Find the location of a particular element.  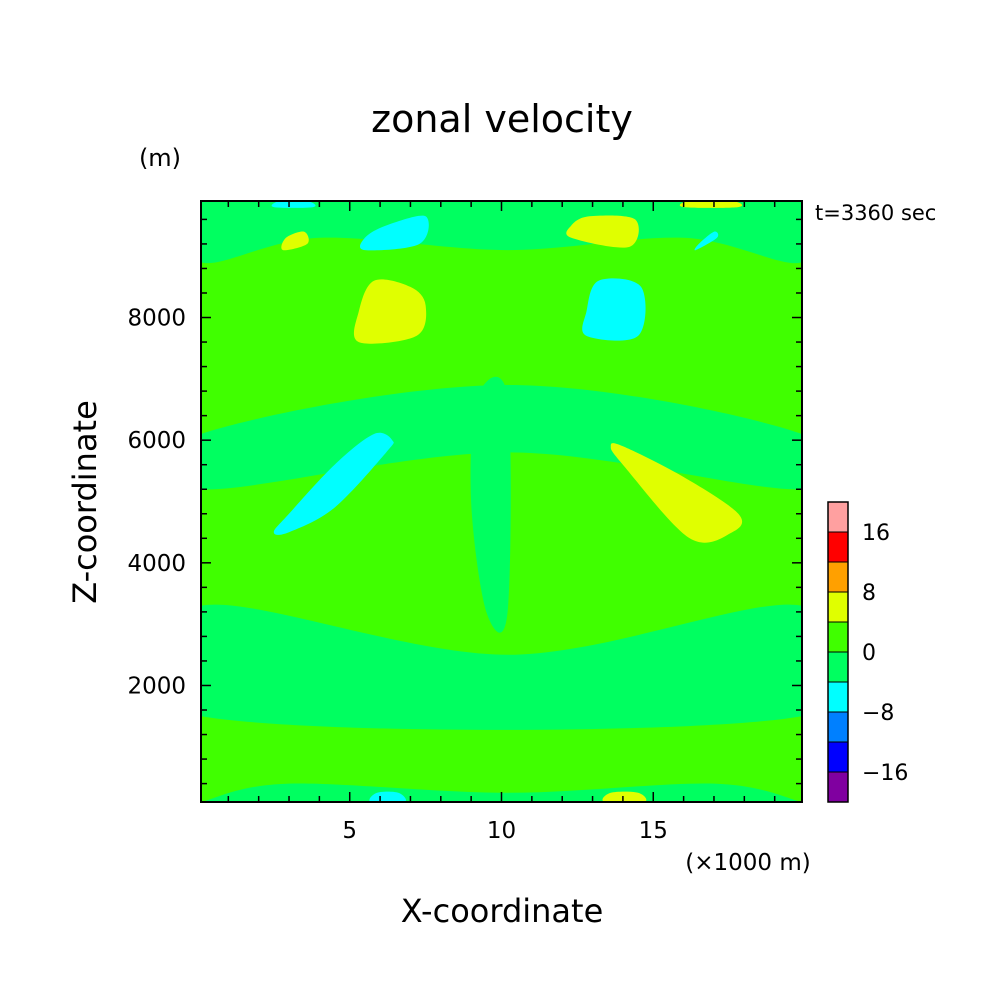

y-tick-label: 4000 is located at coordinates (156, 564).